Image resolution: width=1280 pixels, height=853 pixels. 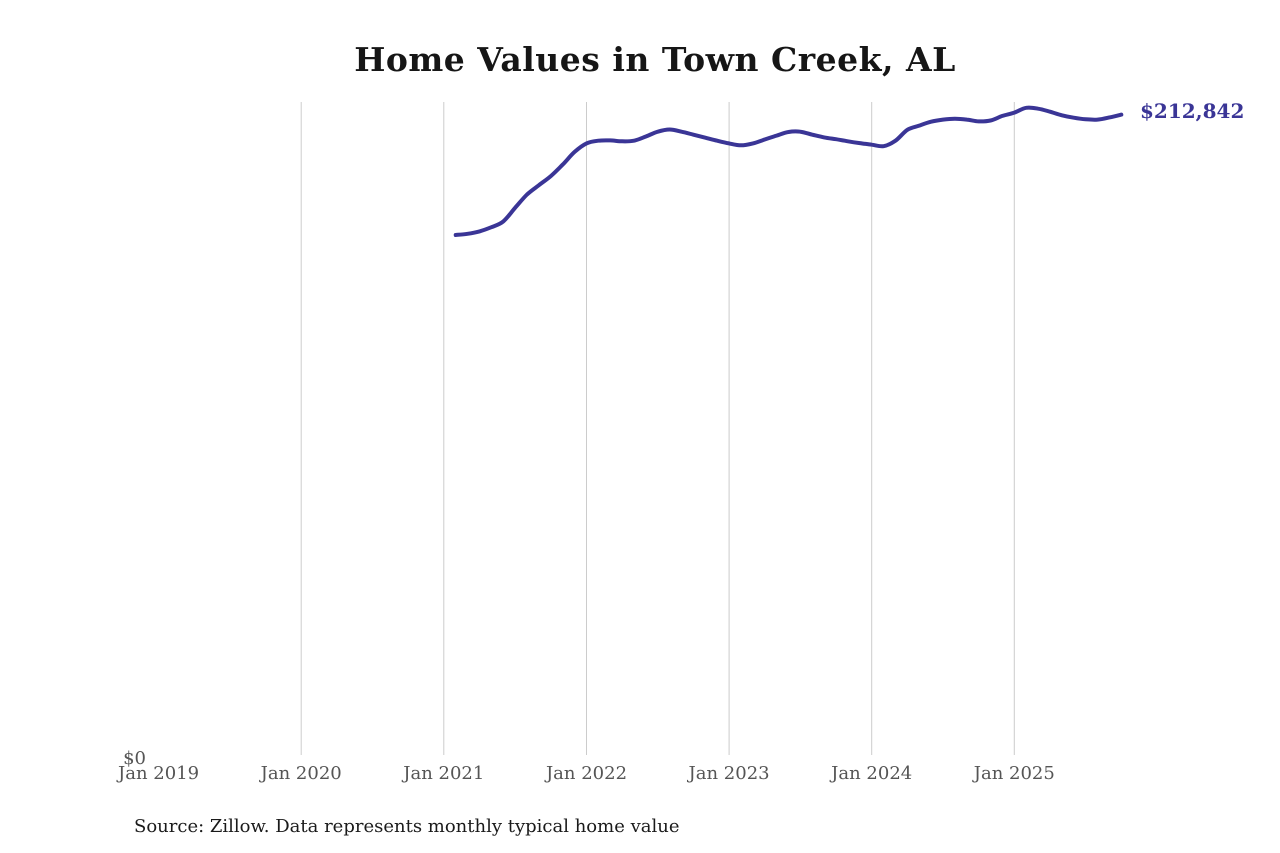 What do you see at coordinates (300, 773) in the screenshot?
I see `x-tick-label: Jan 2020` at bounding box center [300, 773].